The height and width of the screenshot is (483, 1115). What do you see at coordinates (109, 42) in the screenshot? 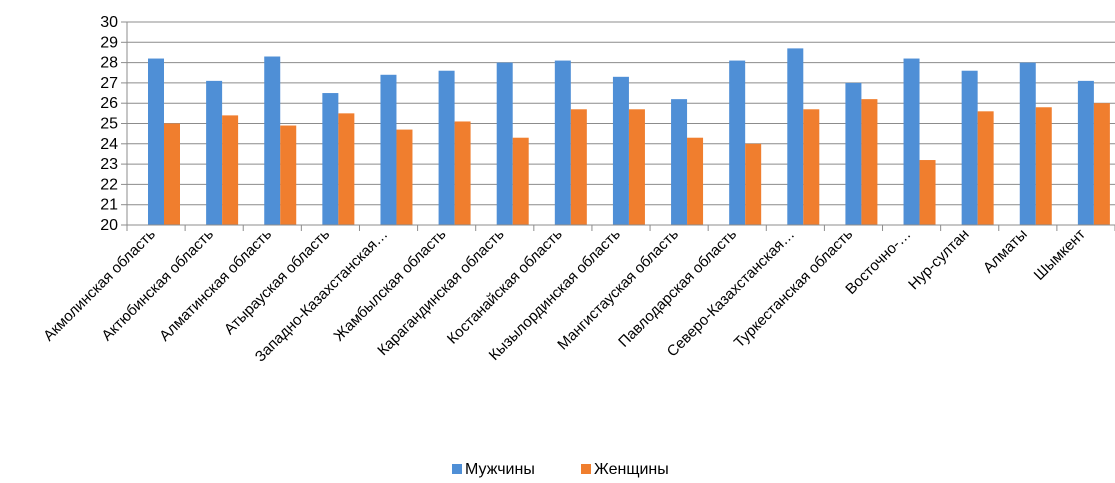
I see `y-tick-label: 29` at bounding box center [109, 42].